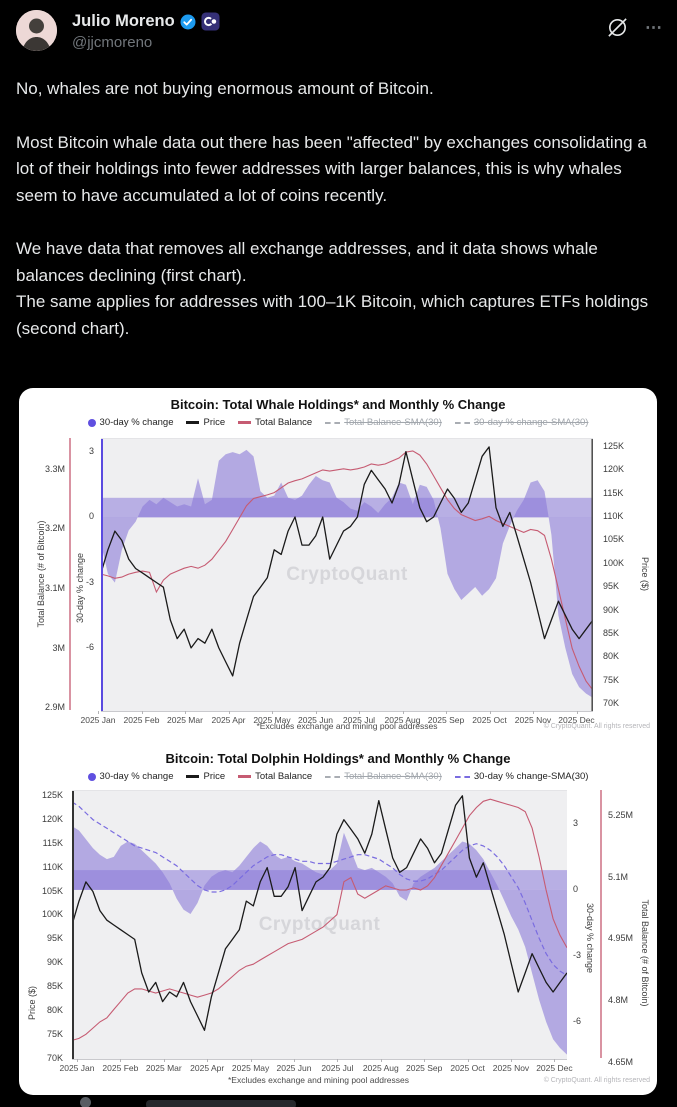 Image resolution: width=677 pixels, height=1107 pixels. Describe the element at coordinates (91, 516) in the screenshot. I see `axis-tick-label: 0` at that location.